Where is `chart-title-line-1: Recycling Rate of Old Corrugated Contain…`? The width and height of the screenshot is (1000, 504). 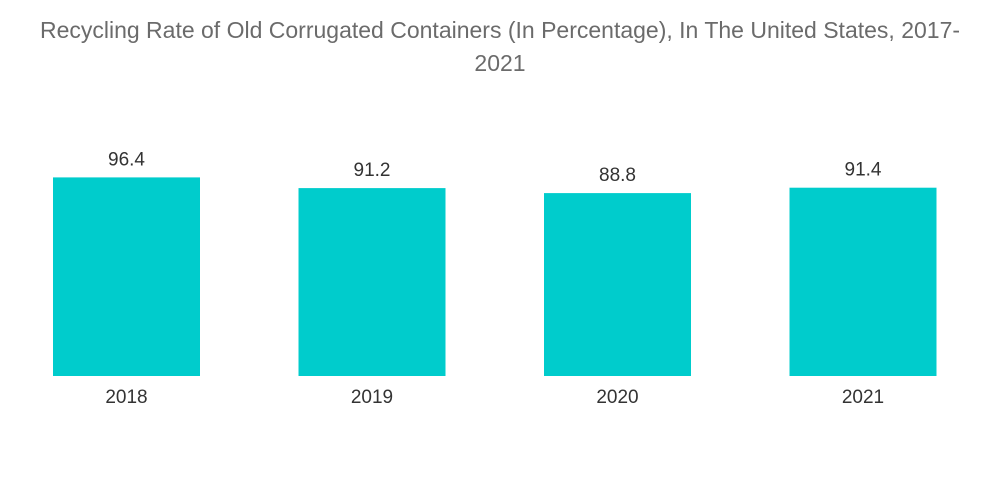 chart-title-line-1: Recycling Rate of Old Corrugated Contain… is located at coordinates (500, 30).